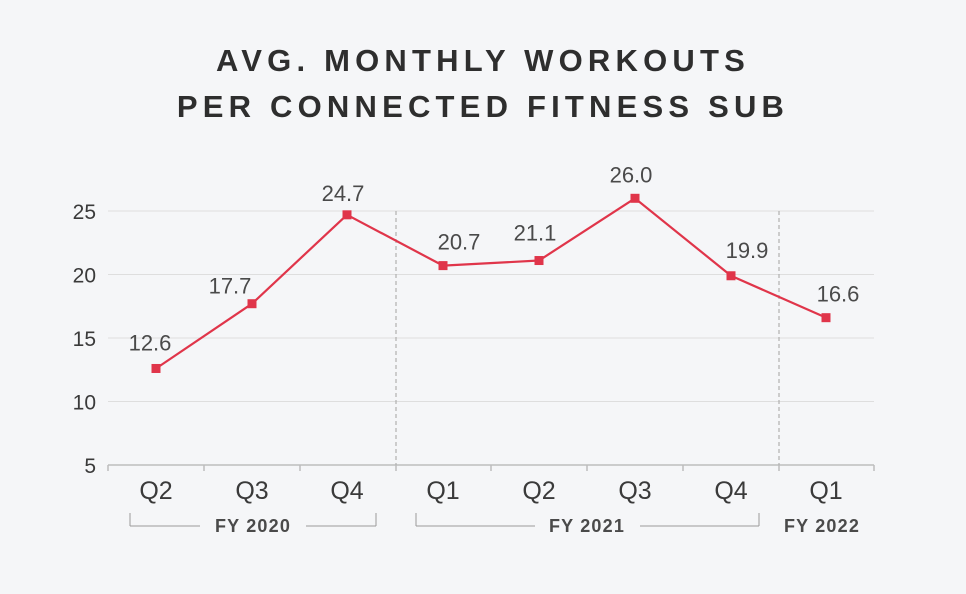  What do you see at coordinates (822, 526) in the screenshot?
I see `group-label: FY 2022` at bounding box center [822, 526].